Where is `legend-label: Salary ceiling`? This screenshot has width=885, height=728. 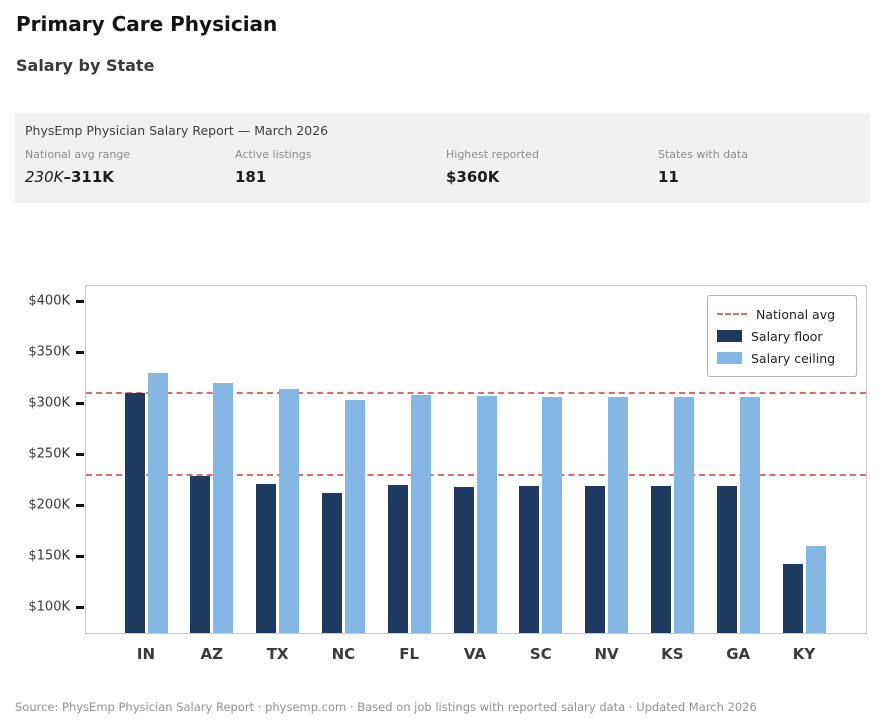 legend-label: Salary ceiling is located at coordinates (793, 358).